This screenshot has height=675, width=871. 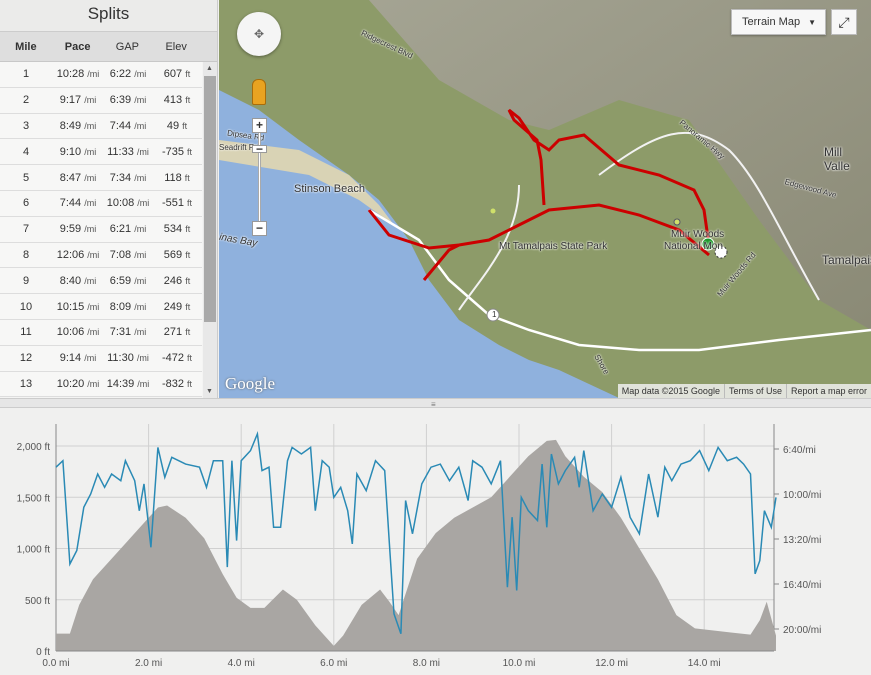 What do you see at coordinates (101, 255) in the screenshot?
I see `split-row: 8 12:06 /mi 7:08 /mi 569 ft` at bounding box center [101, 255].